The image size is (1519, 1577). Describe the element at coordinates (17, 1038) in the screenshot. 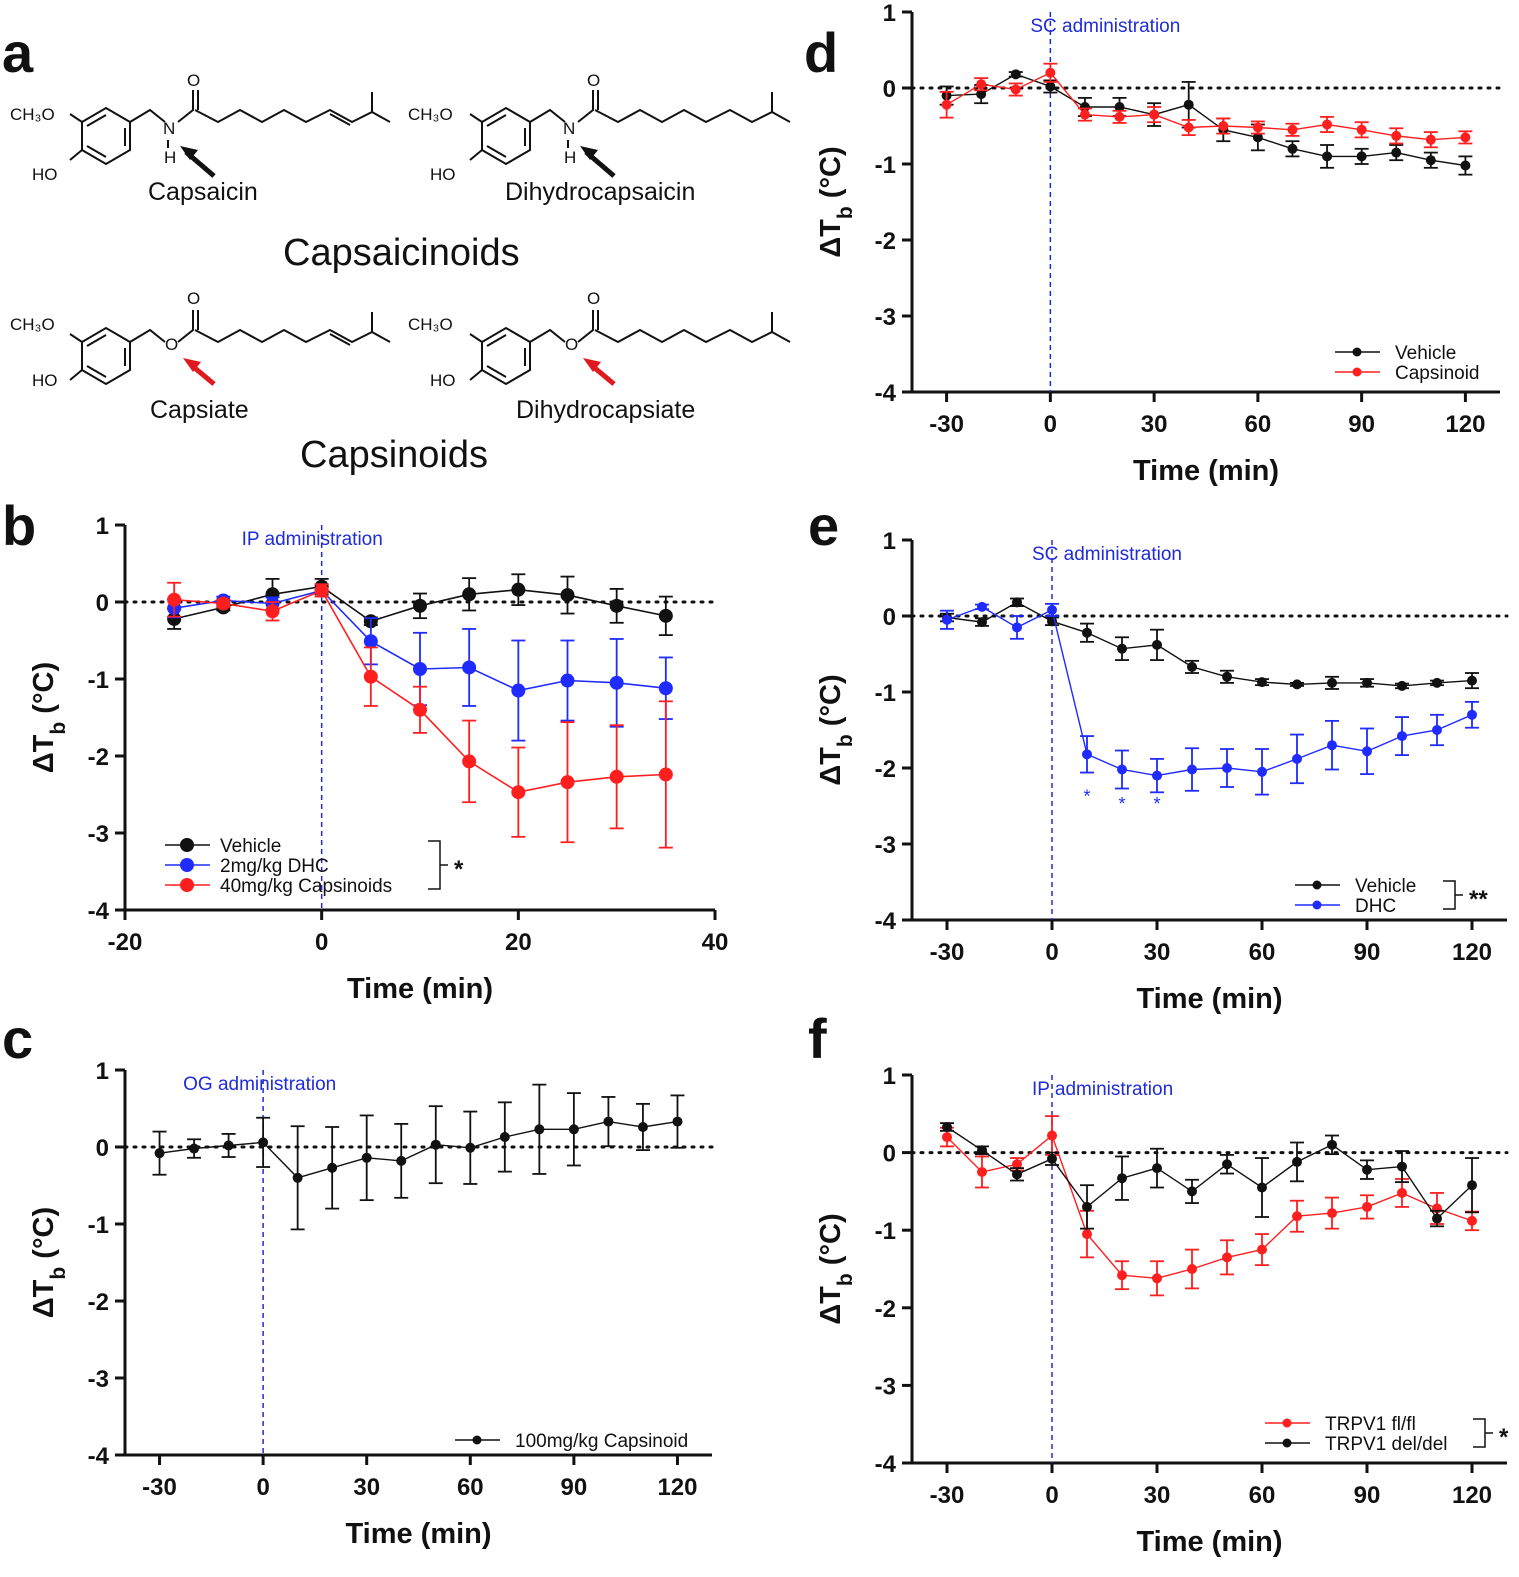

I see `panel-c-label: c` at that location.